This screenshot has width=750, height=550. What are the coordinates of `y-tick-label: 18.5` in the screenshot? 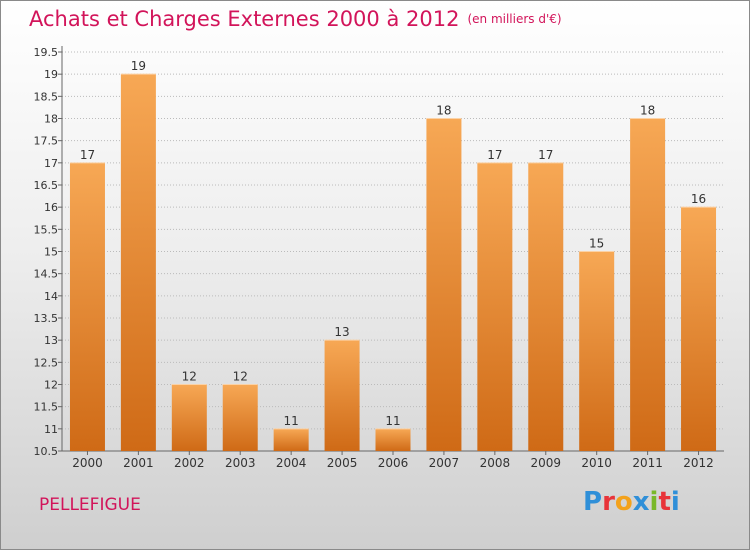 It's located at (46, 96).